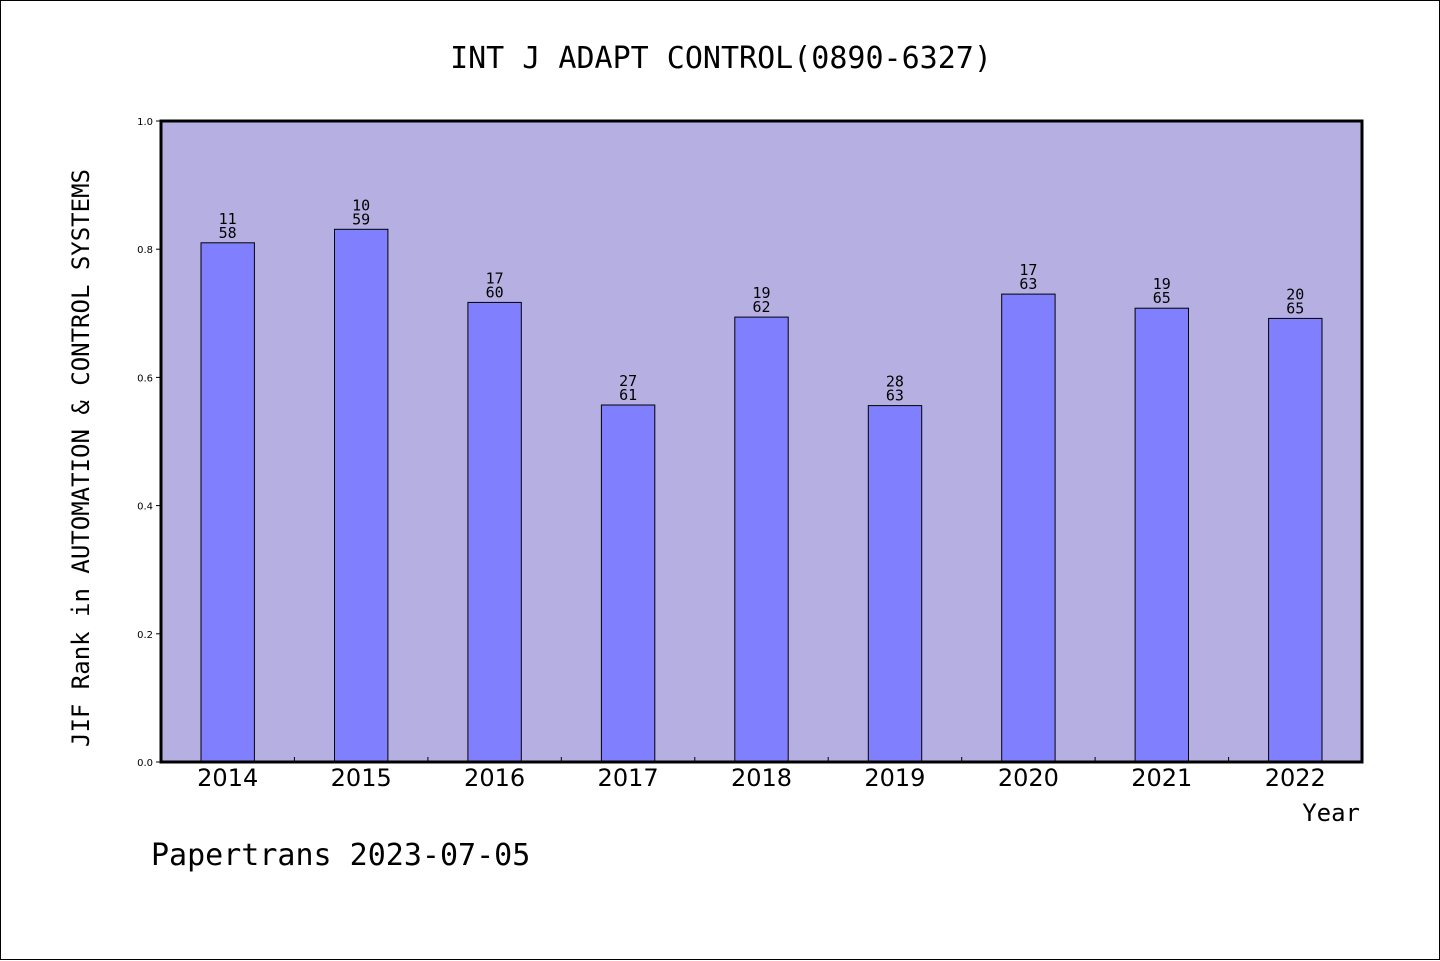  Describe the element at coordinates (1028, 778) in the screenshot. I see `x-tick-label-2020: 2020` at that location.